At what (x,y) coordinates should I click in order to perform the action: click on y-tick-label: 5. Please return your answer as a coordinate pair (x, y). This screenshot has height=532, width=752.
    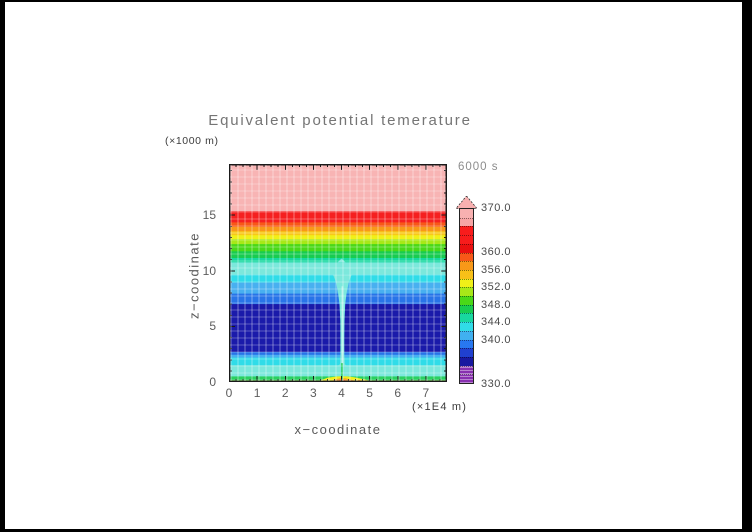
    Looking at the image, I should click on (212, 326).